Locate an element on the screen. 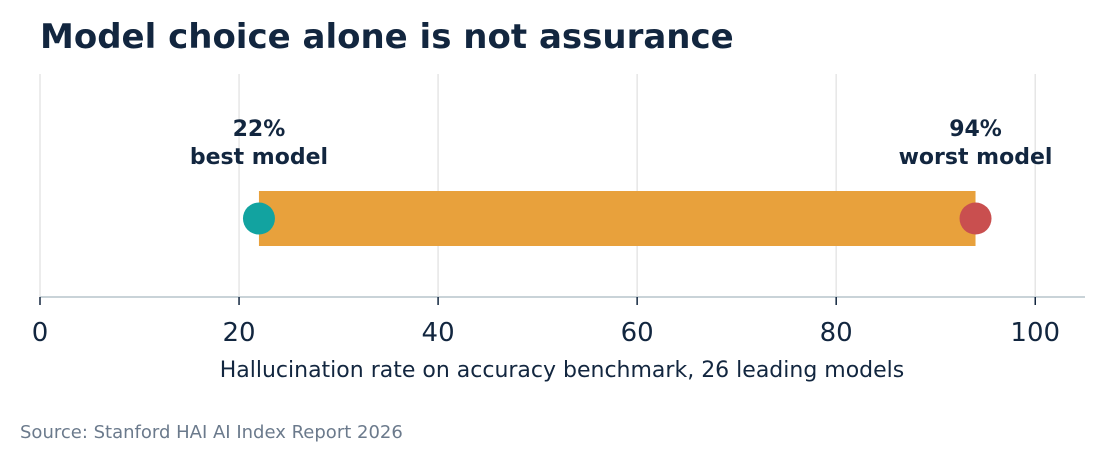 This screenshot has width=1104, height=461. tick-label-40: 40 is located at coordinates (438, 333).